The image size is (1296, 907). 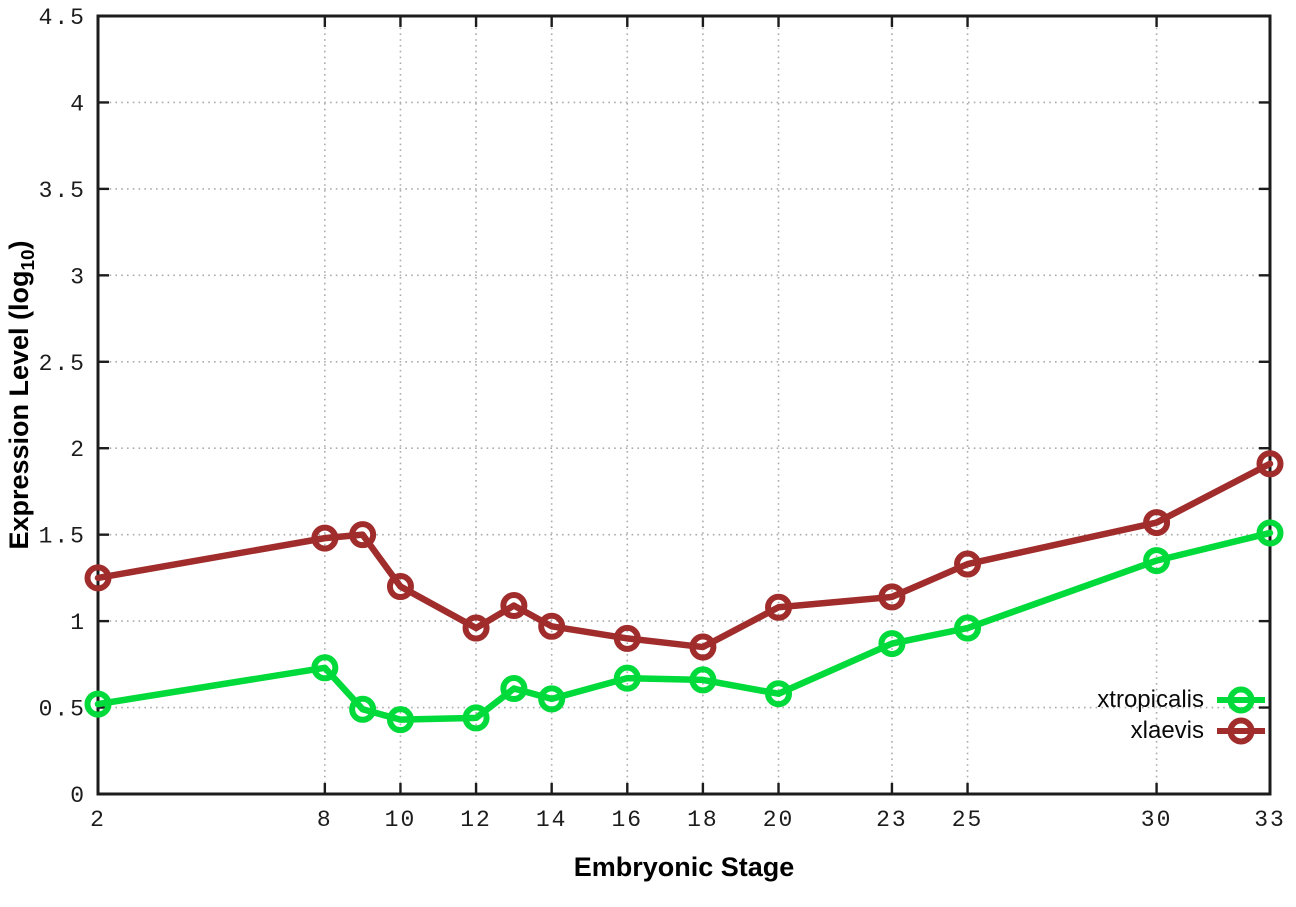 I want to click on y-tick-label-4: 4, so click(x=78, y=104).